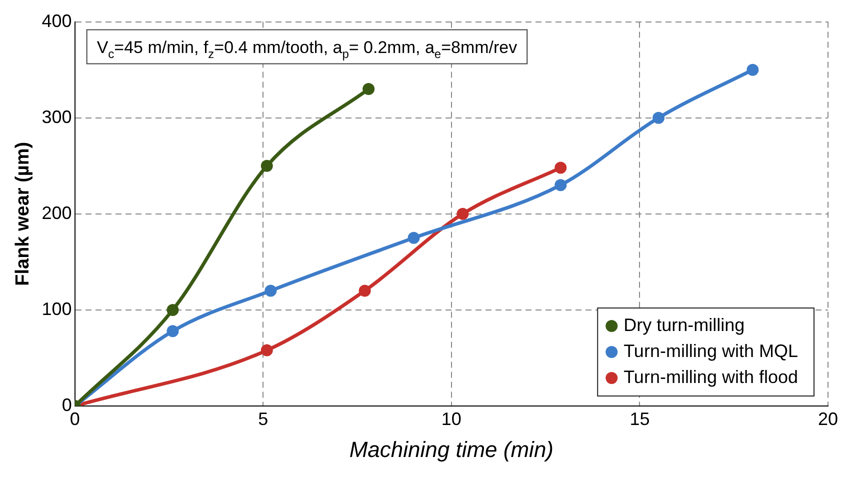 This screenshot has height=477, width=856. What do you see at coordinates (828, 418) in the screenshot?
I see `x-tick-label: 20` at bounding box center [828, 418].